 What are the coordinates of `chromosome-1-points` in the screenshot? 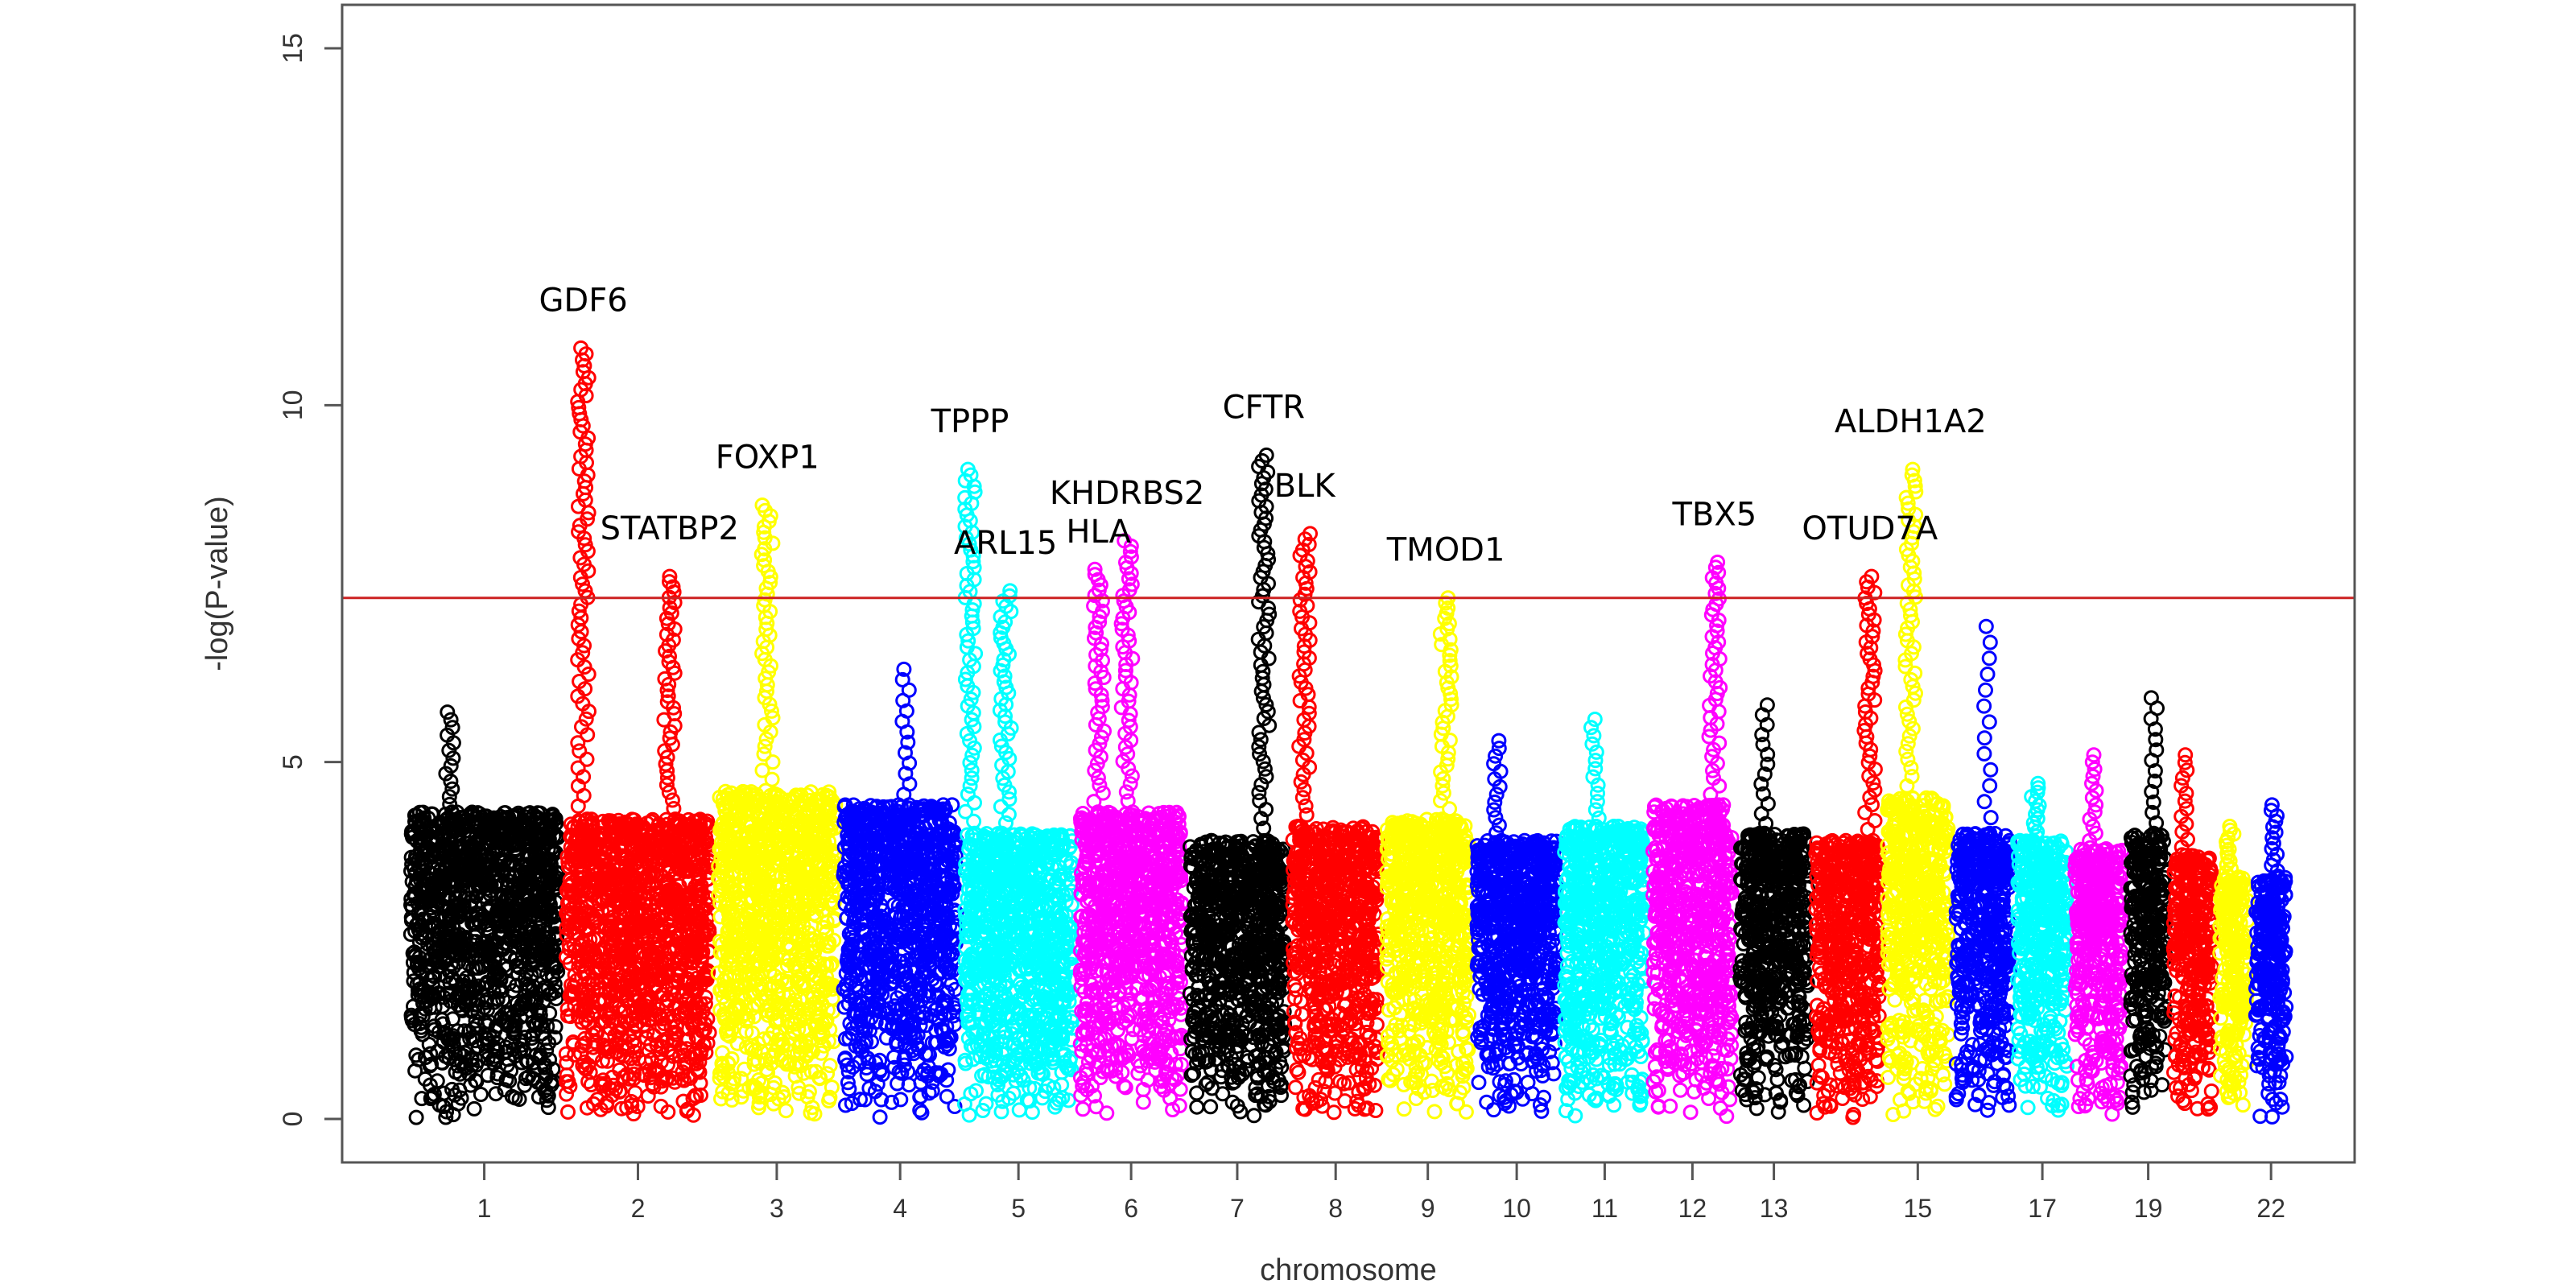 It's located at (484, 914).